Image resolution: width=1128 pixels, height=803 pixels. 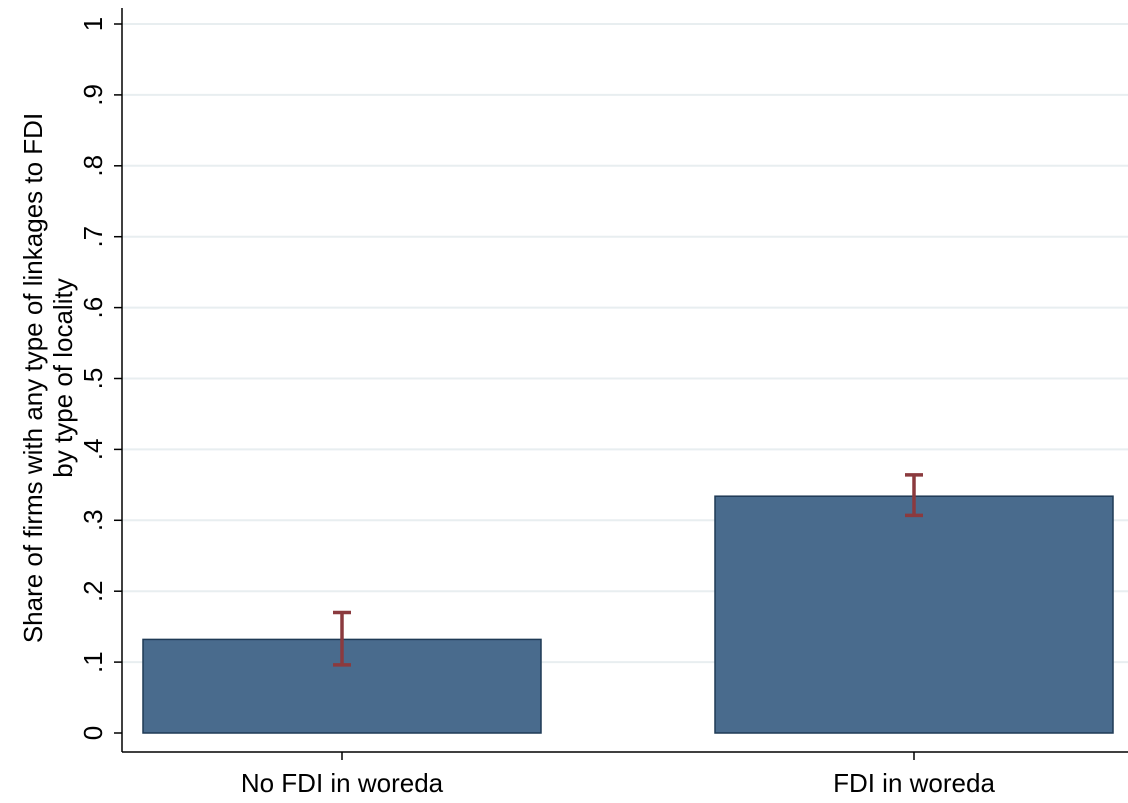 I want to click on bar, so click(x=914, y=614).